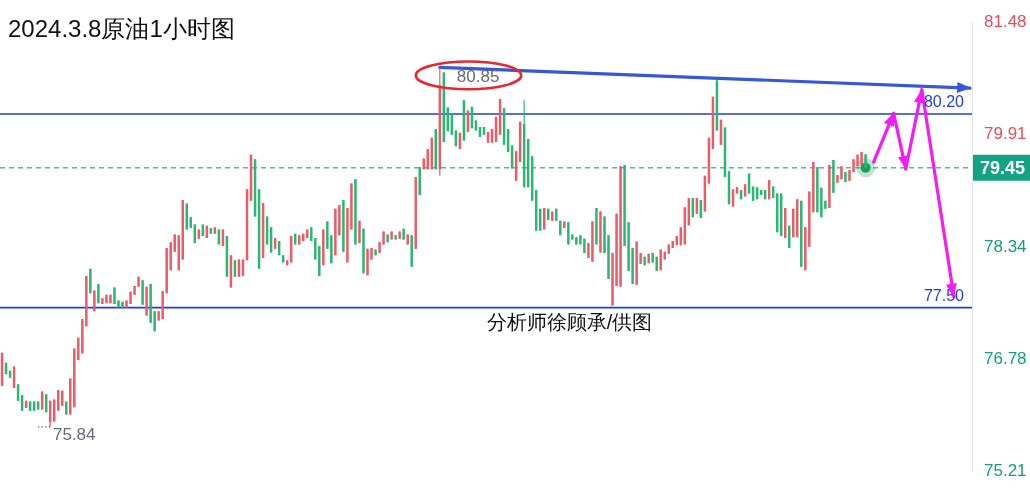  What do you see at coordinates (1005, 134) in the screenshot?
I see `y-tick-label: 79.91` at bounding box center [1005, 134].